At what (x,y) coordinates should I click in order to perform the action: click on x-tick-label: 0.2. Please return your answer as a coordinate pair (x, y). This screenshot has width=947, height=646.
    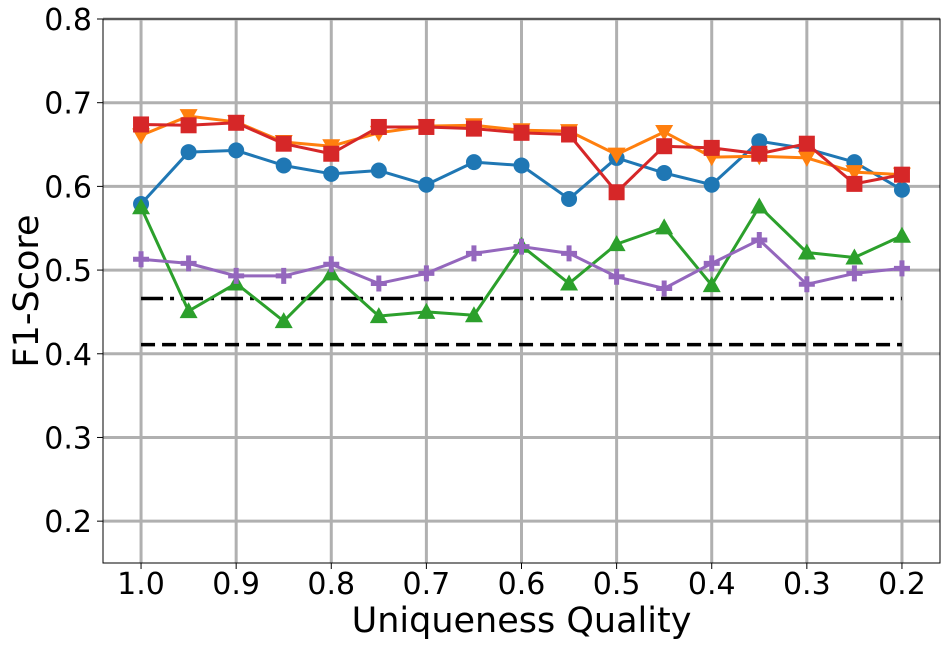
    Looking at the image, I should click on (902, 584).